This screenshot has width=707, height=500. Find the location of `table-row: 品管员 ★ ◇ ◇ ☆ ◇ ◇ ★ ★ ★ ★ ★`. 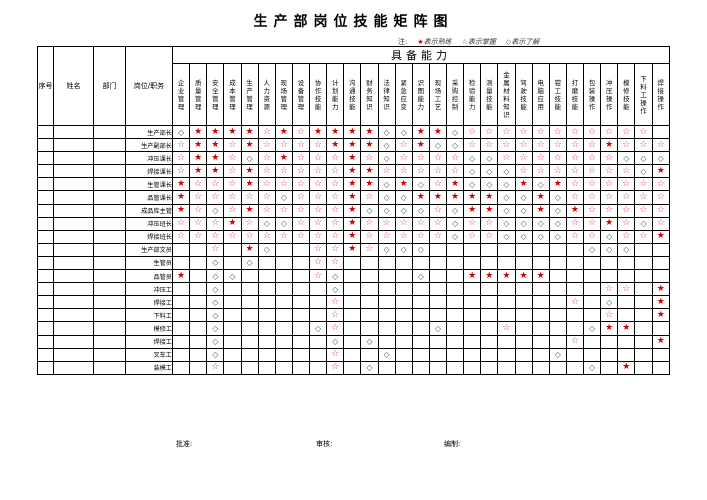

table-row: 品管员 ★ ◇ ◇ ☆ ◇ ◇ ★ ★ ★ ★ ★ is located at coordinates (353, 276).